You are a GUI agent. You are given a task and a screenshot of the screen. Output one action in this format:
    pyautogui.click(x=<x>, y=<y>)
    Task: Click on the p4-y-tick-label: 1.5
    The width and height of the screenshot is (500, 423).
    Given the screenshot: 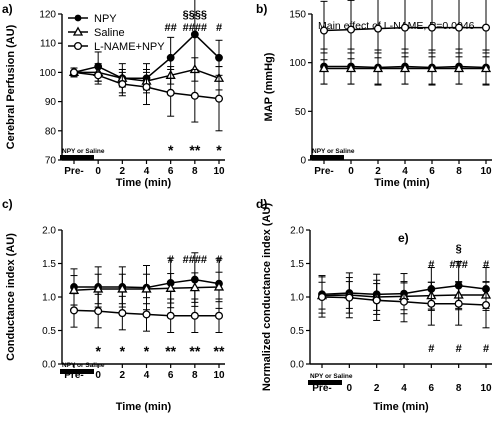 What is the action you would take?
    pyautogui.click(x=297, y=264)
    